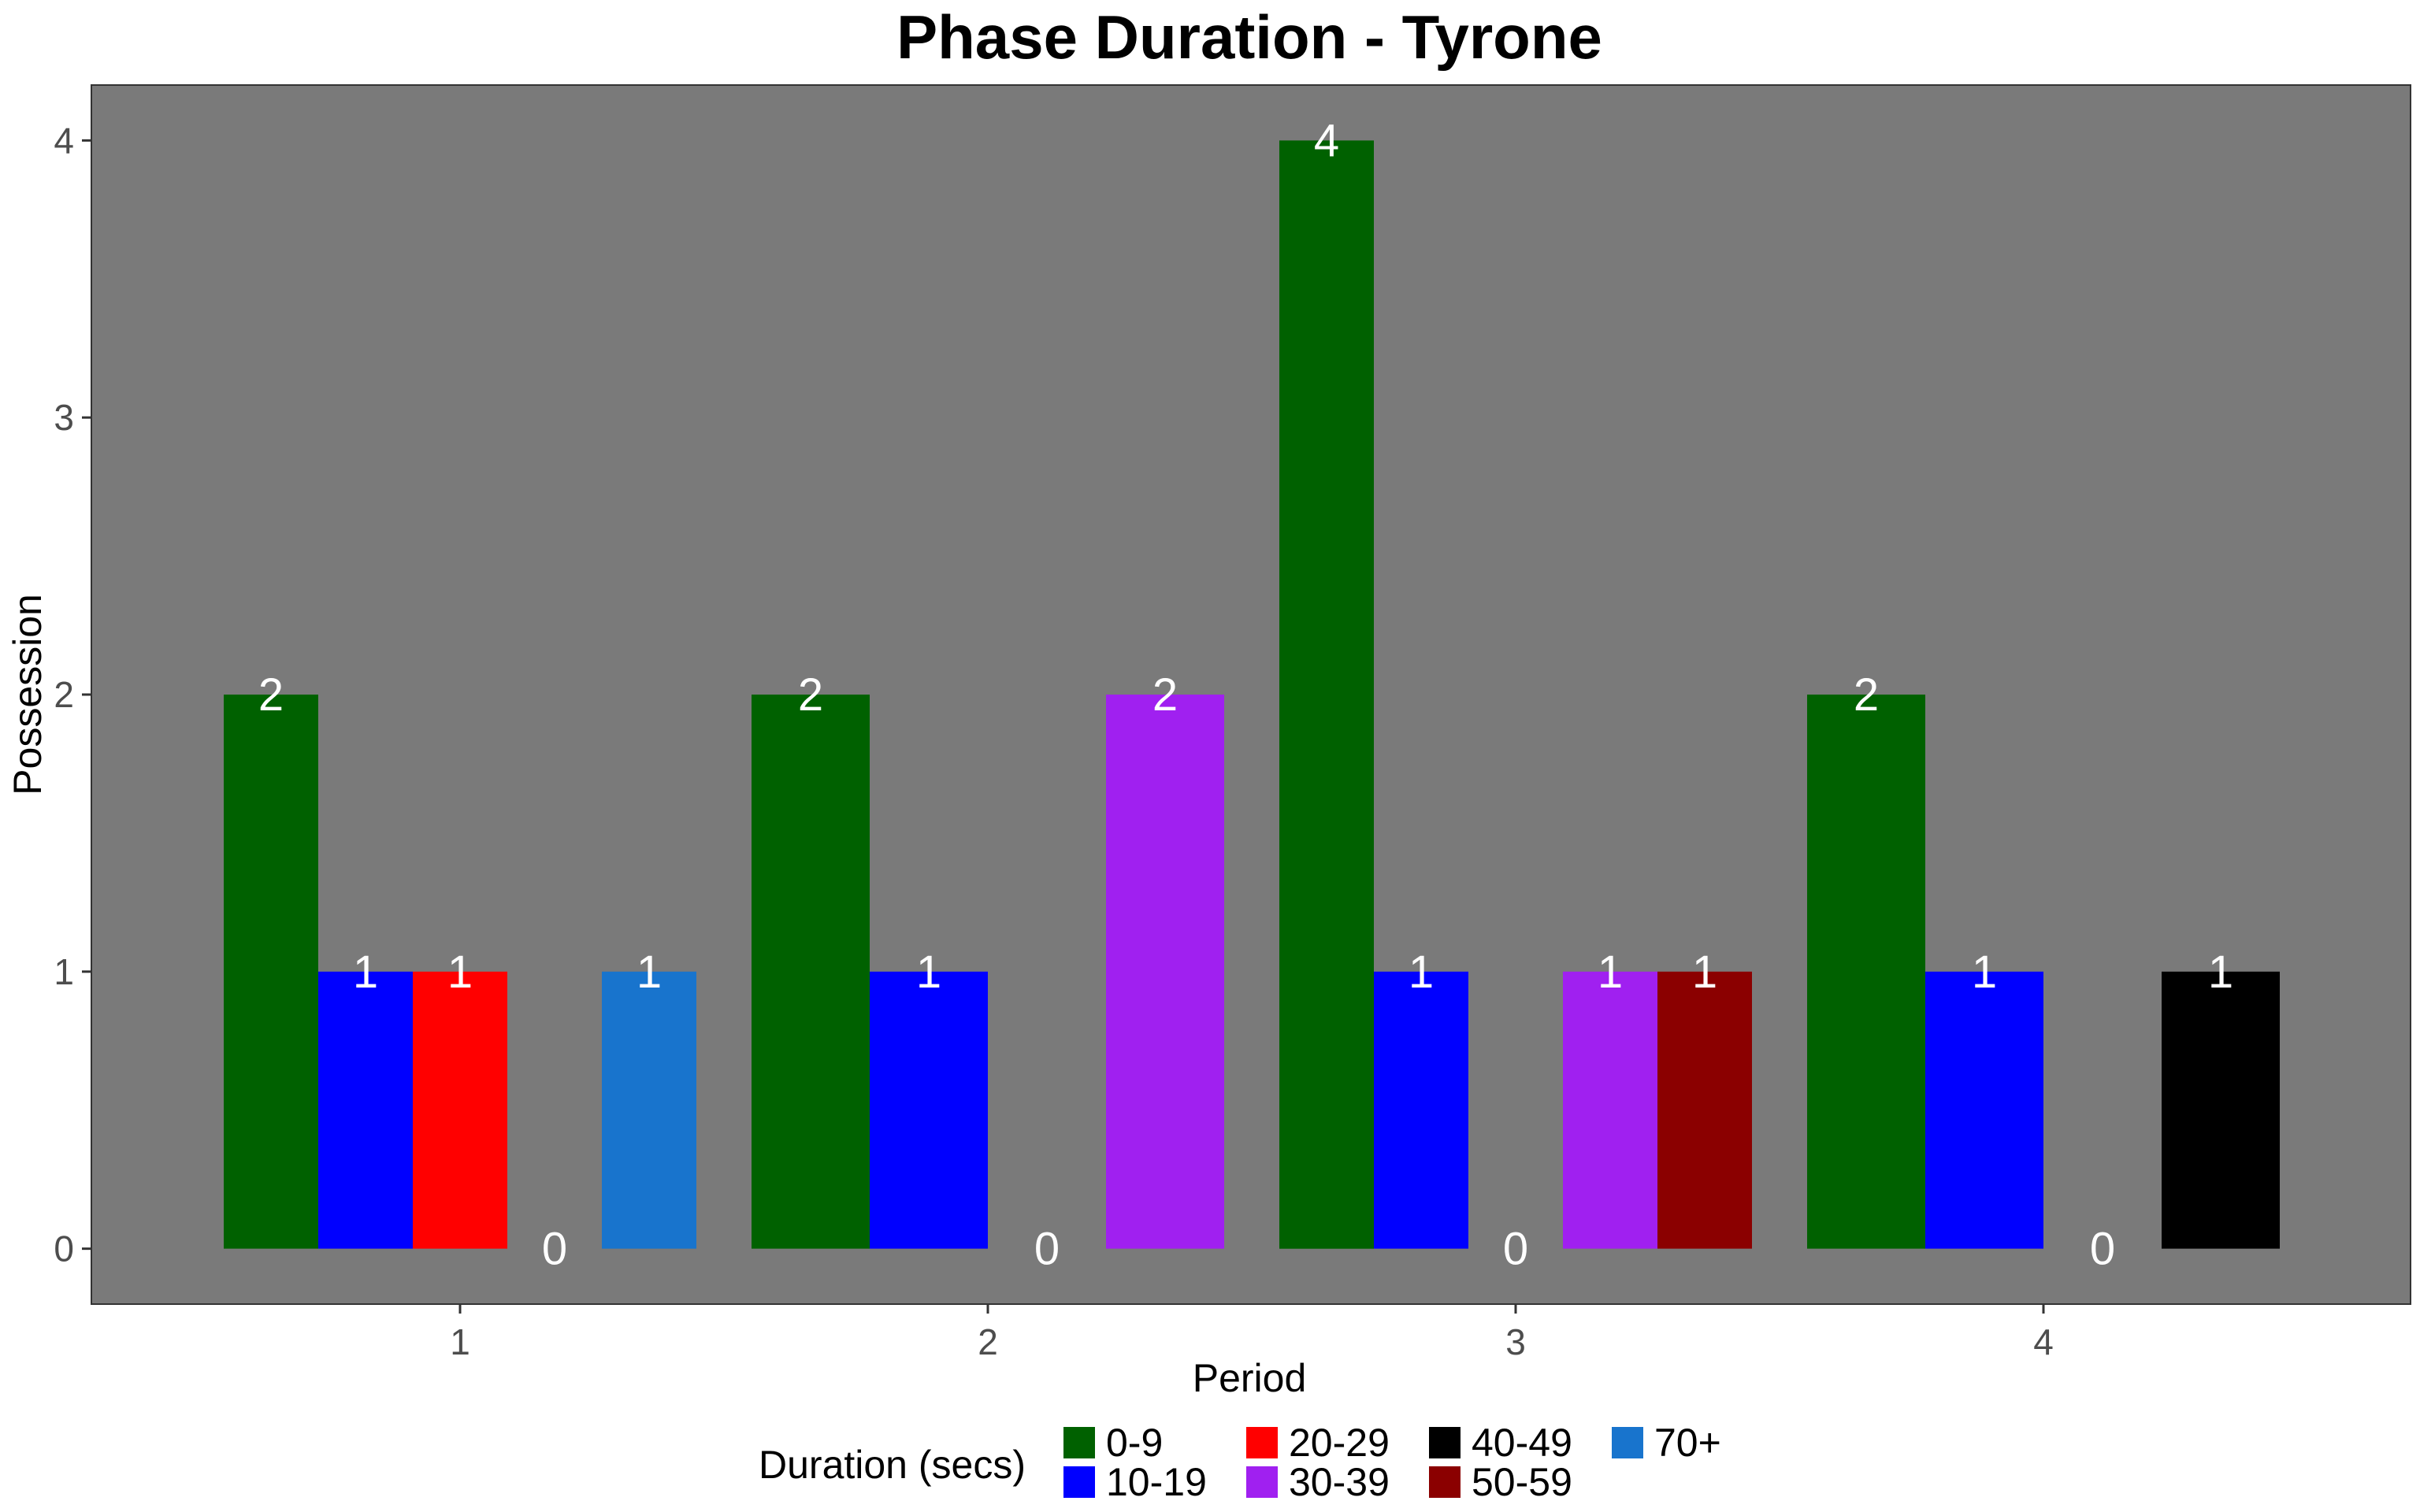  What do you see at coordinates (892, 1465) in the screenshot?
I see `legend-title: Duration (secs)` at bounding box center [892, 1465].